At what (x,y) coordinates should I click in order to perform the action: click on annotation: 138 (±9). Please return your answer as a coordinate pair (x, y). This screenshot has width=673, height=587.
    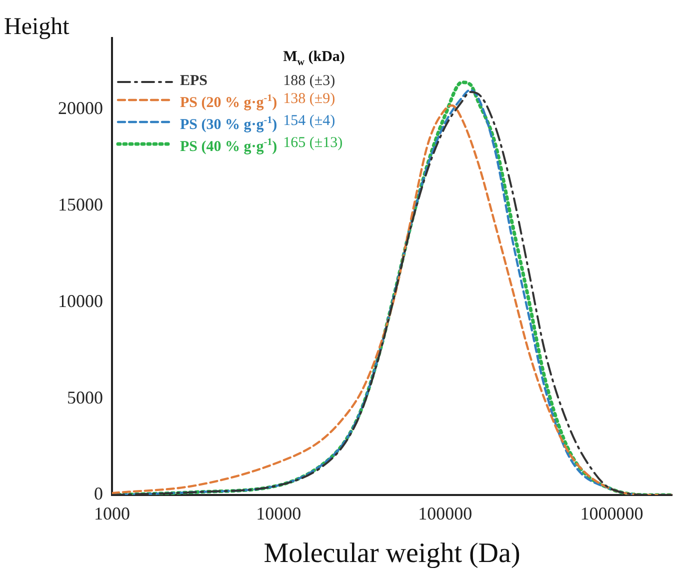
    Looking at the image, I should click on (309, 99).